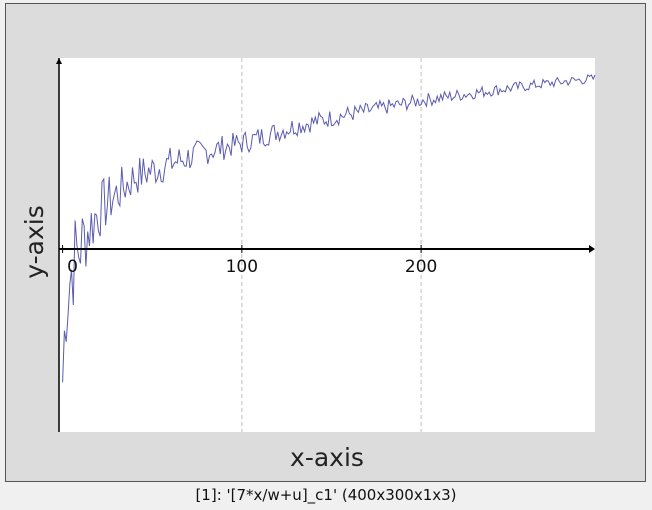  I want to click on x-axis-title: x-axis, so click(327, 457).